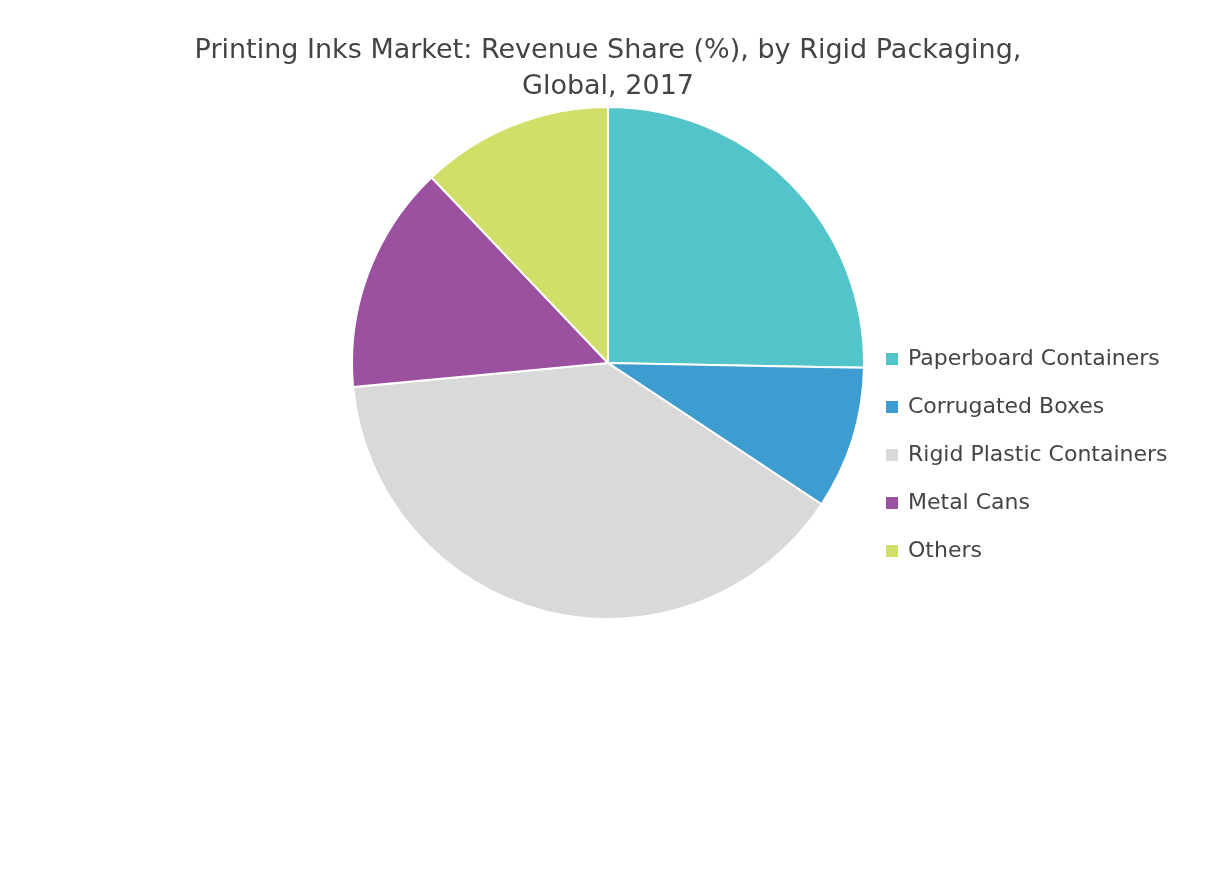 This screenshot has height=876, width=1217. Describe the element at coordinates (1038, 453) in the screenshot. I see `legend-label: Rigid Plastic Containers` at that location.